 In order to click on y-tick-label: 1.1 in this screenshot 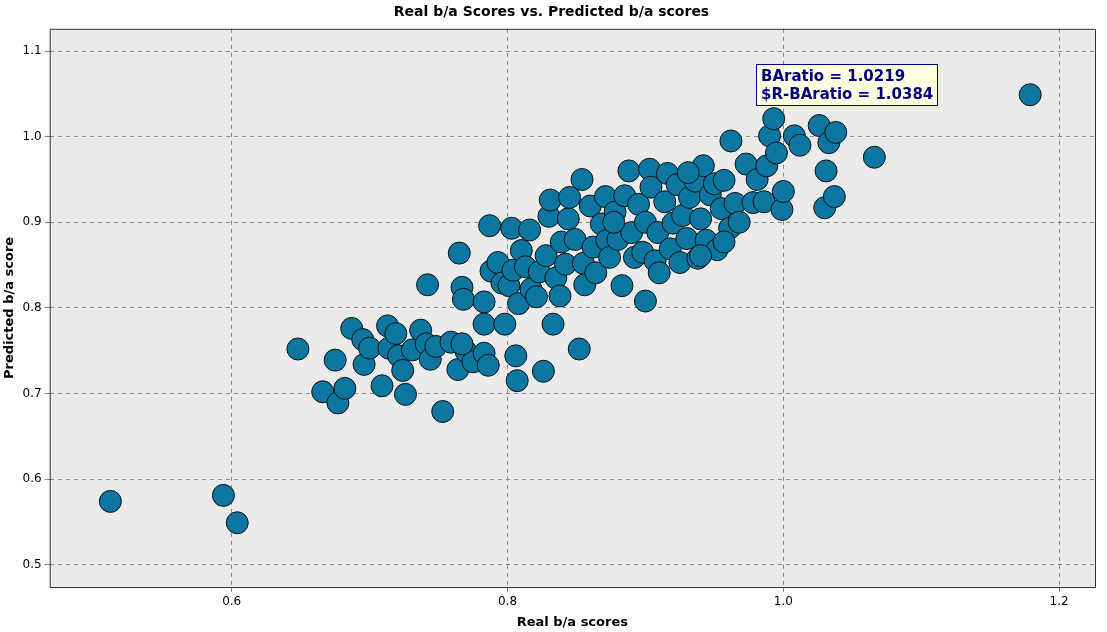, I will do `click(32, 50)`.